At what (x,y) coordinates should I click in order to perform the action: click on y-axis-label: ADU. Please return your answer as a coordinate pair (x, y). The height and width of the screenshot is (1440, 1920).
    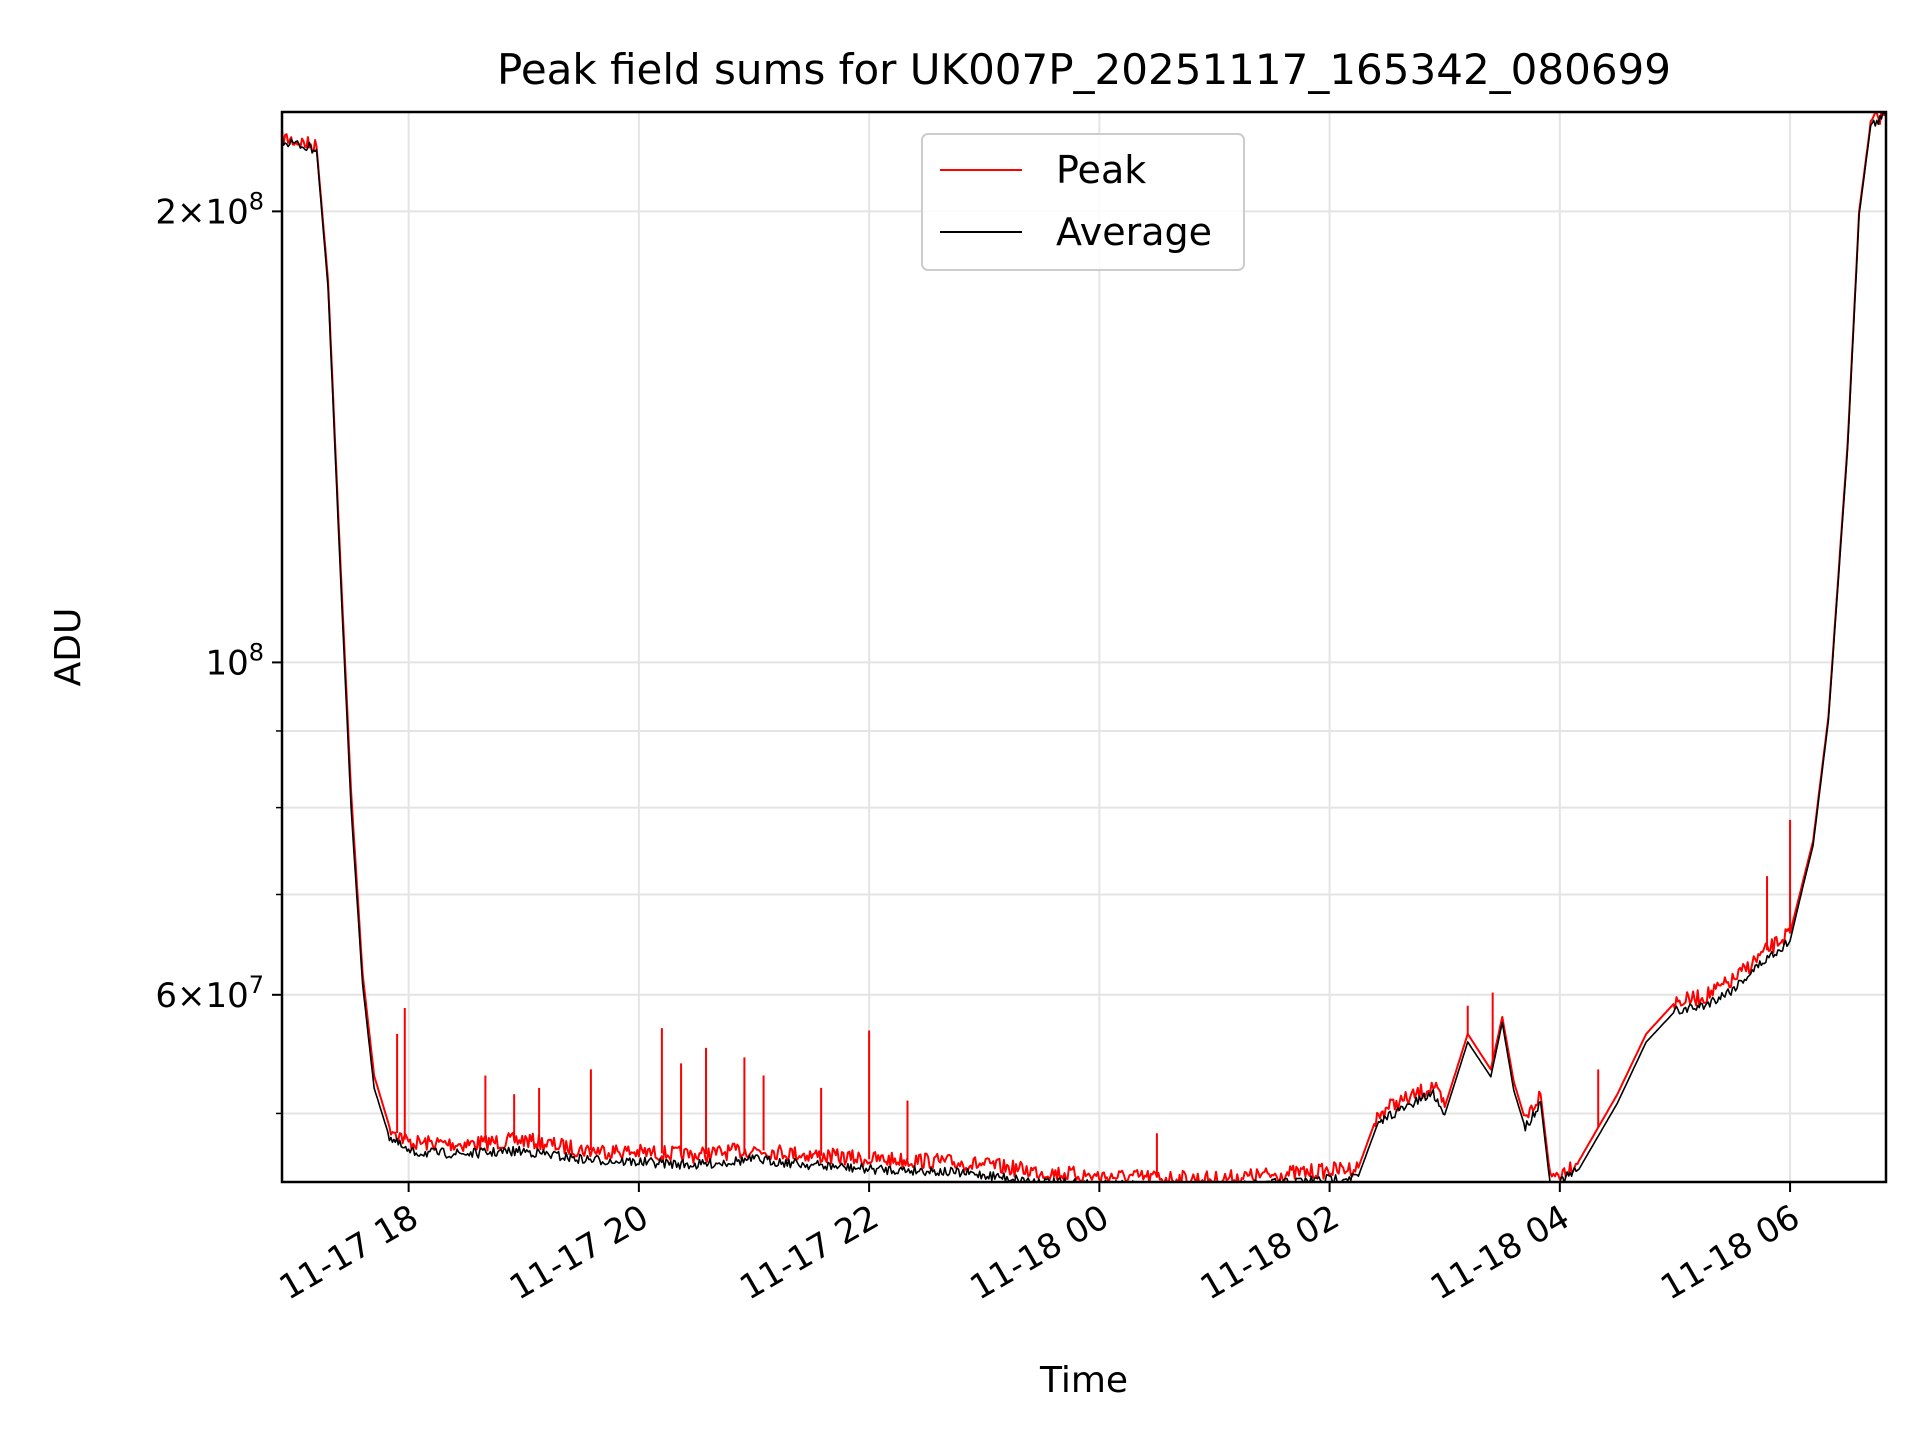
    Looking at the image, I should click on (68, 647).